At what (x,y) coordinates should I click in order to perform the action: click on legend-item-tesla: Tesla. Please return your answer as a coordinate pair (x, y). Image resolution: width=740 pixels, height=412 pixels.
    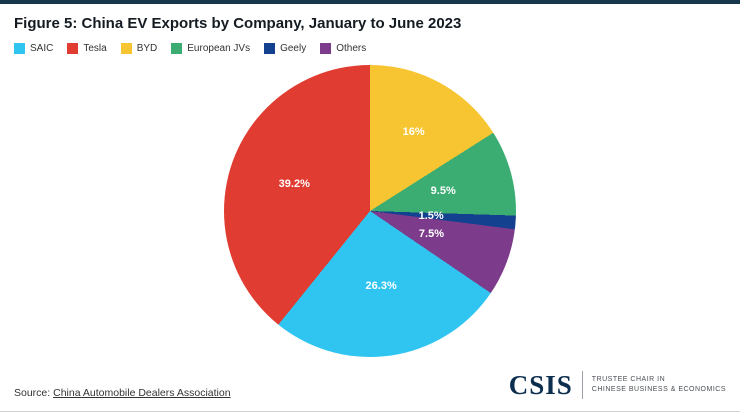
    Looking at the image, I should click on (87, 48).